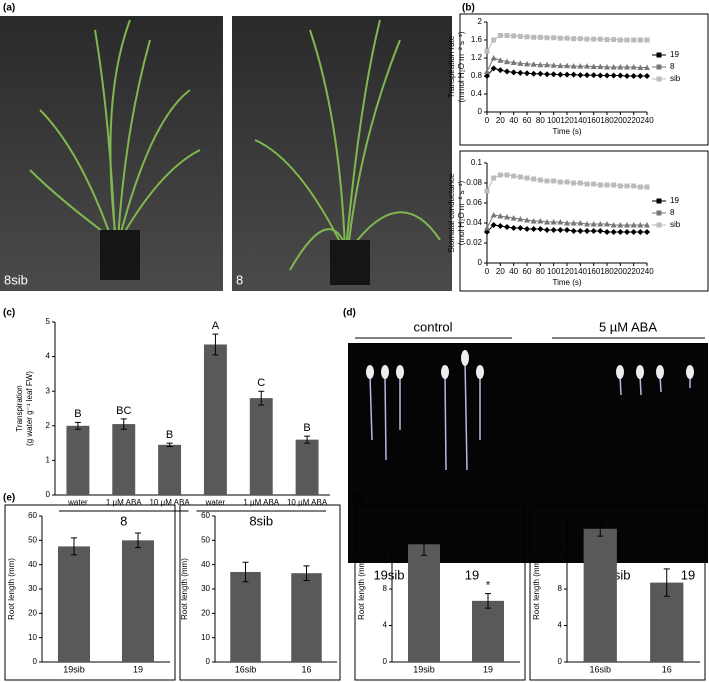 The height and width of the screenshot is (682, 709). What do you see at coordinates (261, 502) in the screenshot?
I see `x-tick-label: 1 µM ABA` at bounding box center [261, 502].